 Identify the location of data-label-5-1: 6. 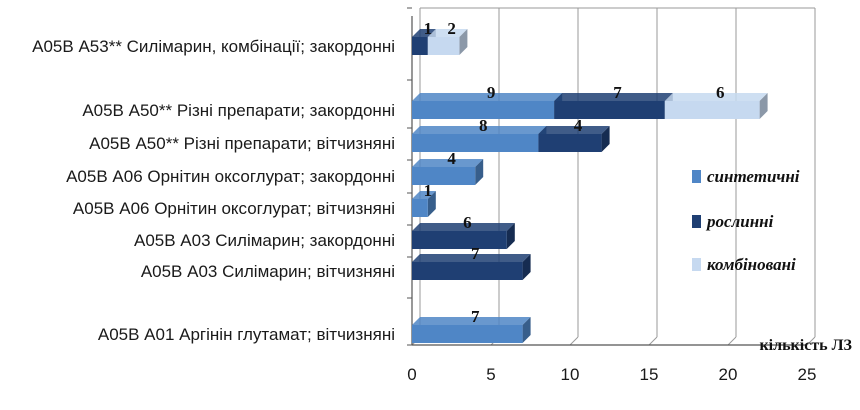
(467, 222).